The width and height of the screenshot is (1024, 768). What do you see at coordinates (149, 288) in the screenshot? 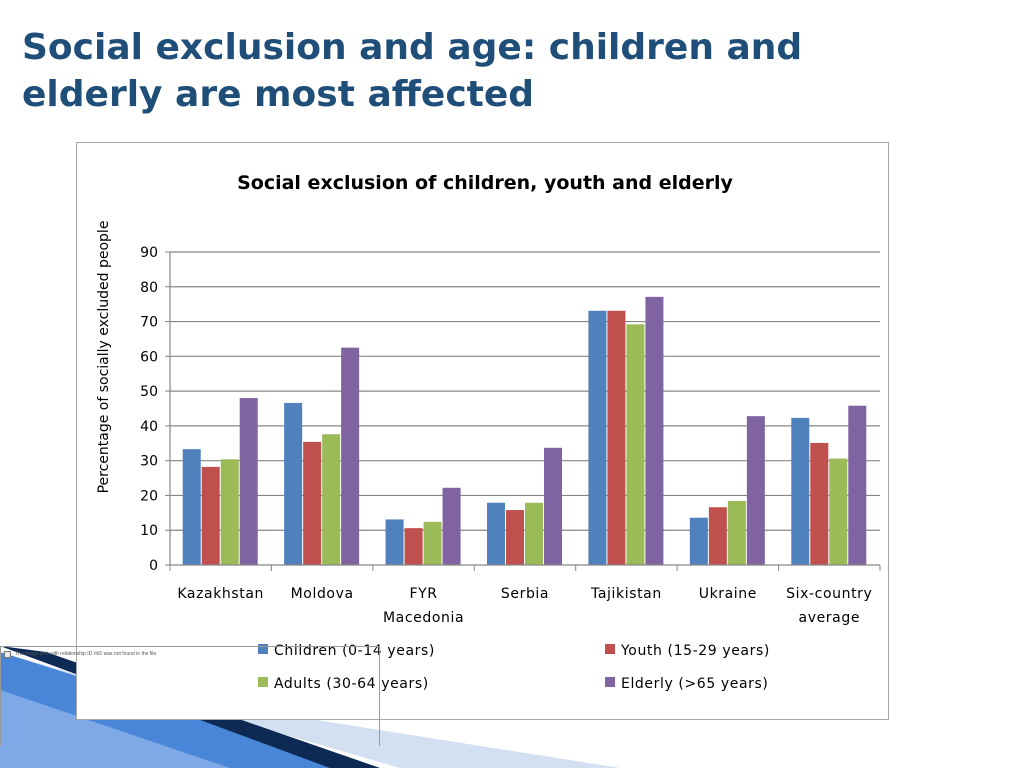
I see `y-tick-label: 80` at bounding box center [149, 288].